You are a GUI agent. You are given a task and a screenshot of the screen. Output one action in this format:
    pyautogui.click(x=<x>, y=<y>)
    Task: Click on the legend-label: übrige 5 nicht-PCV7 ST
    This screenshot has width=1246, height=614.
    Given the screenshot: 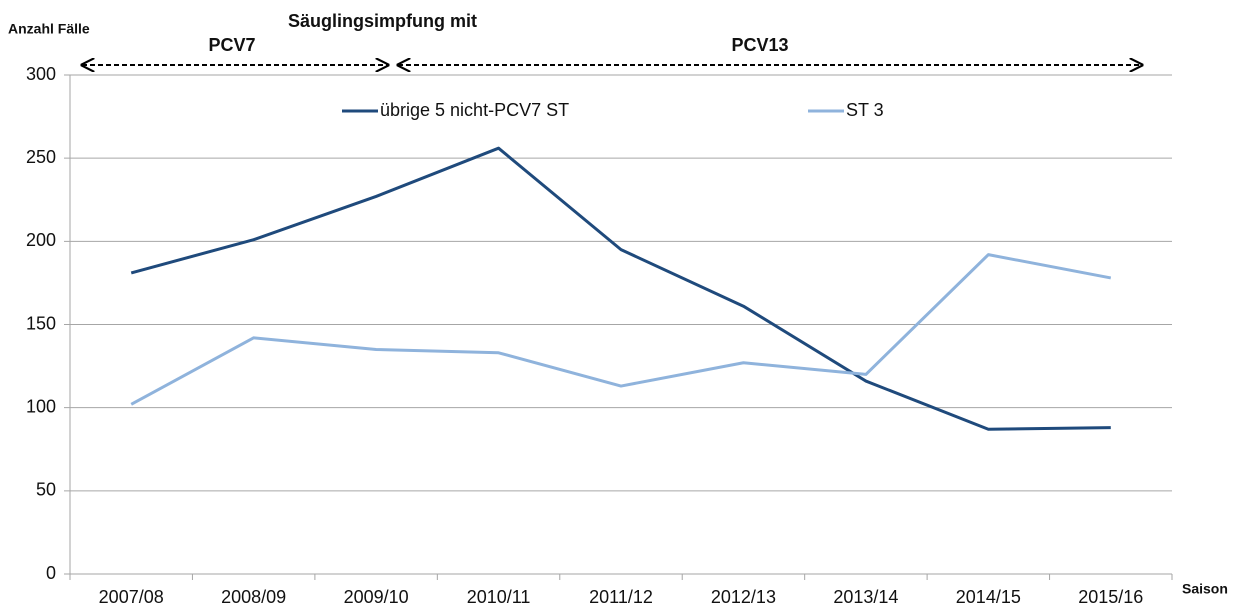 What is the action you would take?
    pyautogui.click(x=474, y=110)
    